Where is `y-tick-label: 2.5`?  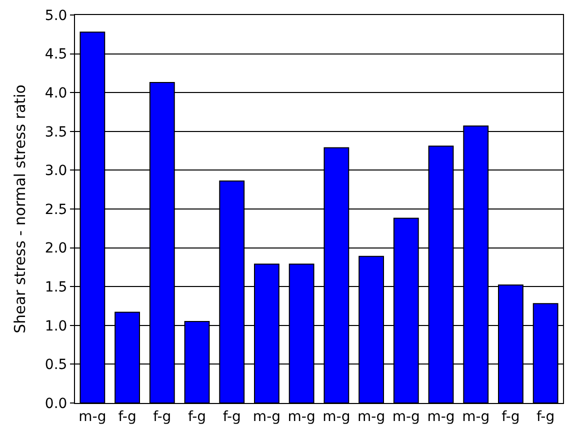 y-tick-label: 2.5 is located at coordinates (56, 210).